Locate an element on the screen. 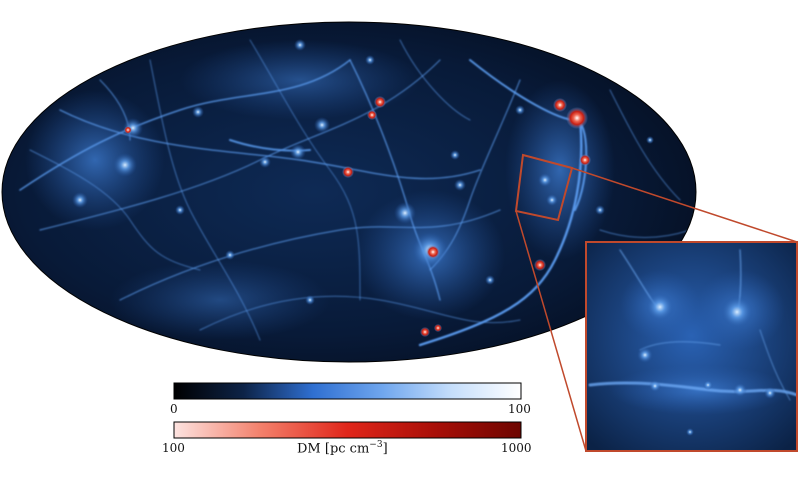 This screenshot has width=800, height=483. quantity-label-close: ] is located at coordinates (385, 449).